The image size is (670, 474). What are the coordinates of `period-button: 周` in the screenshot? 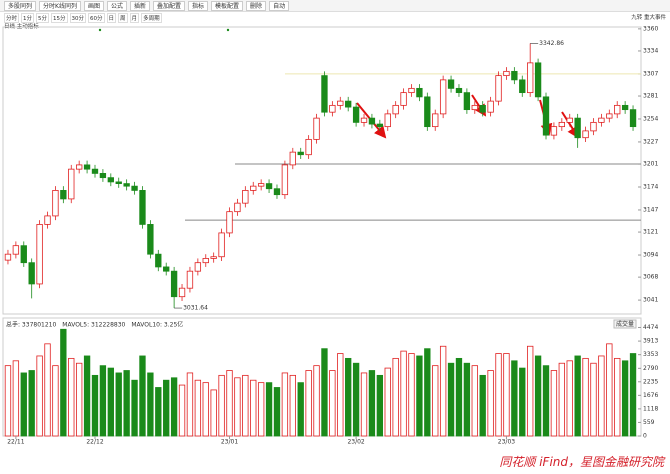 It's located at (123, 18).